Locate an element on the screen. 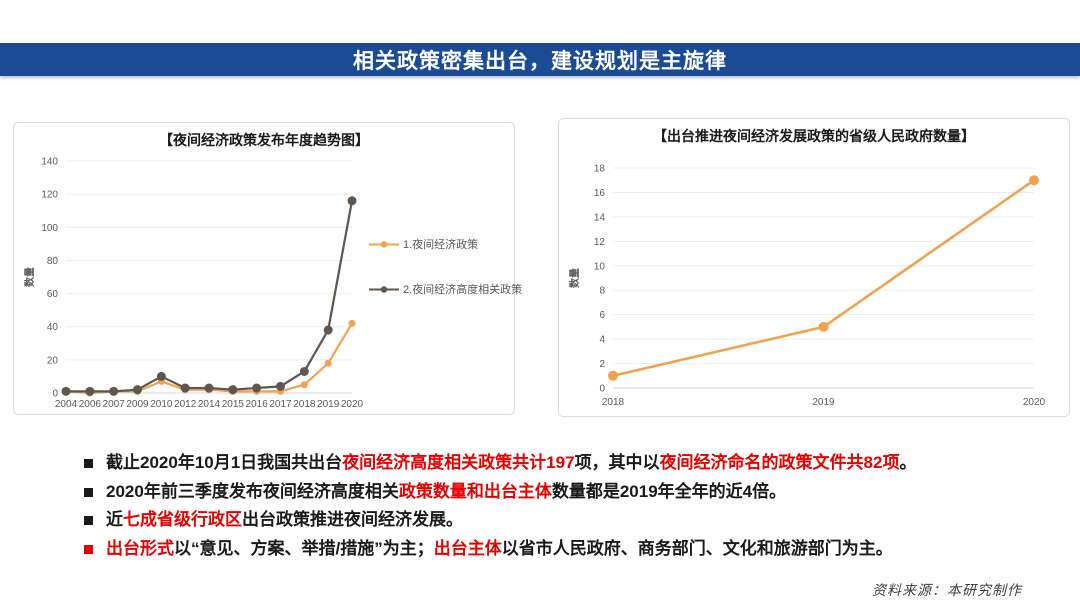 The height and width of the screenshot is (608, 1080). svg-text: 4 is located at coordinates (602, 340).